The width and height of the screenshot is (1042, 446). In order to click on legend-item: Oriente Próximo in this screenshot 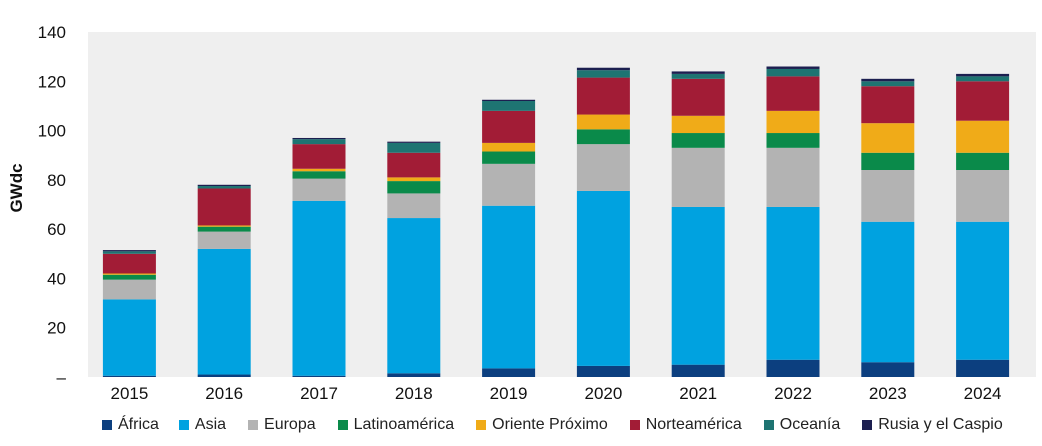, I will do `click(542, 425)`.